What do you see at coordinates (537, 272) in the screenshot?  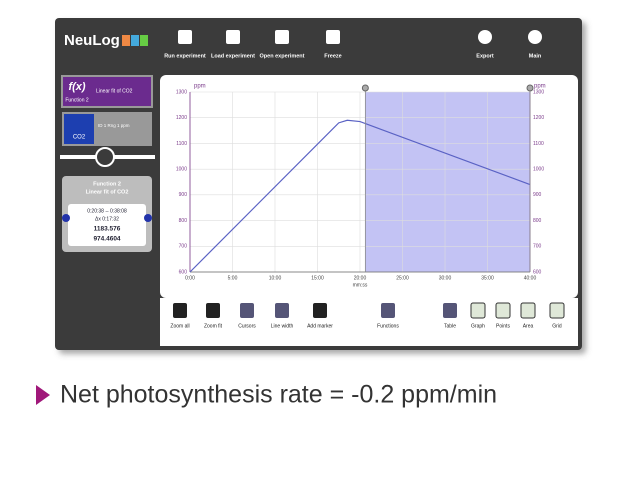 I see `y2-tick-label: 600` at bounding box center [537, 272].